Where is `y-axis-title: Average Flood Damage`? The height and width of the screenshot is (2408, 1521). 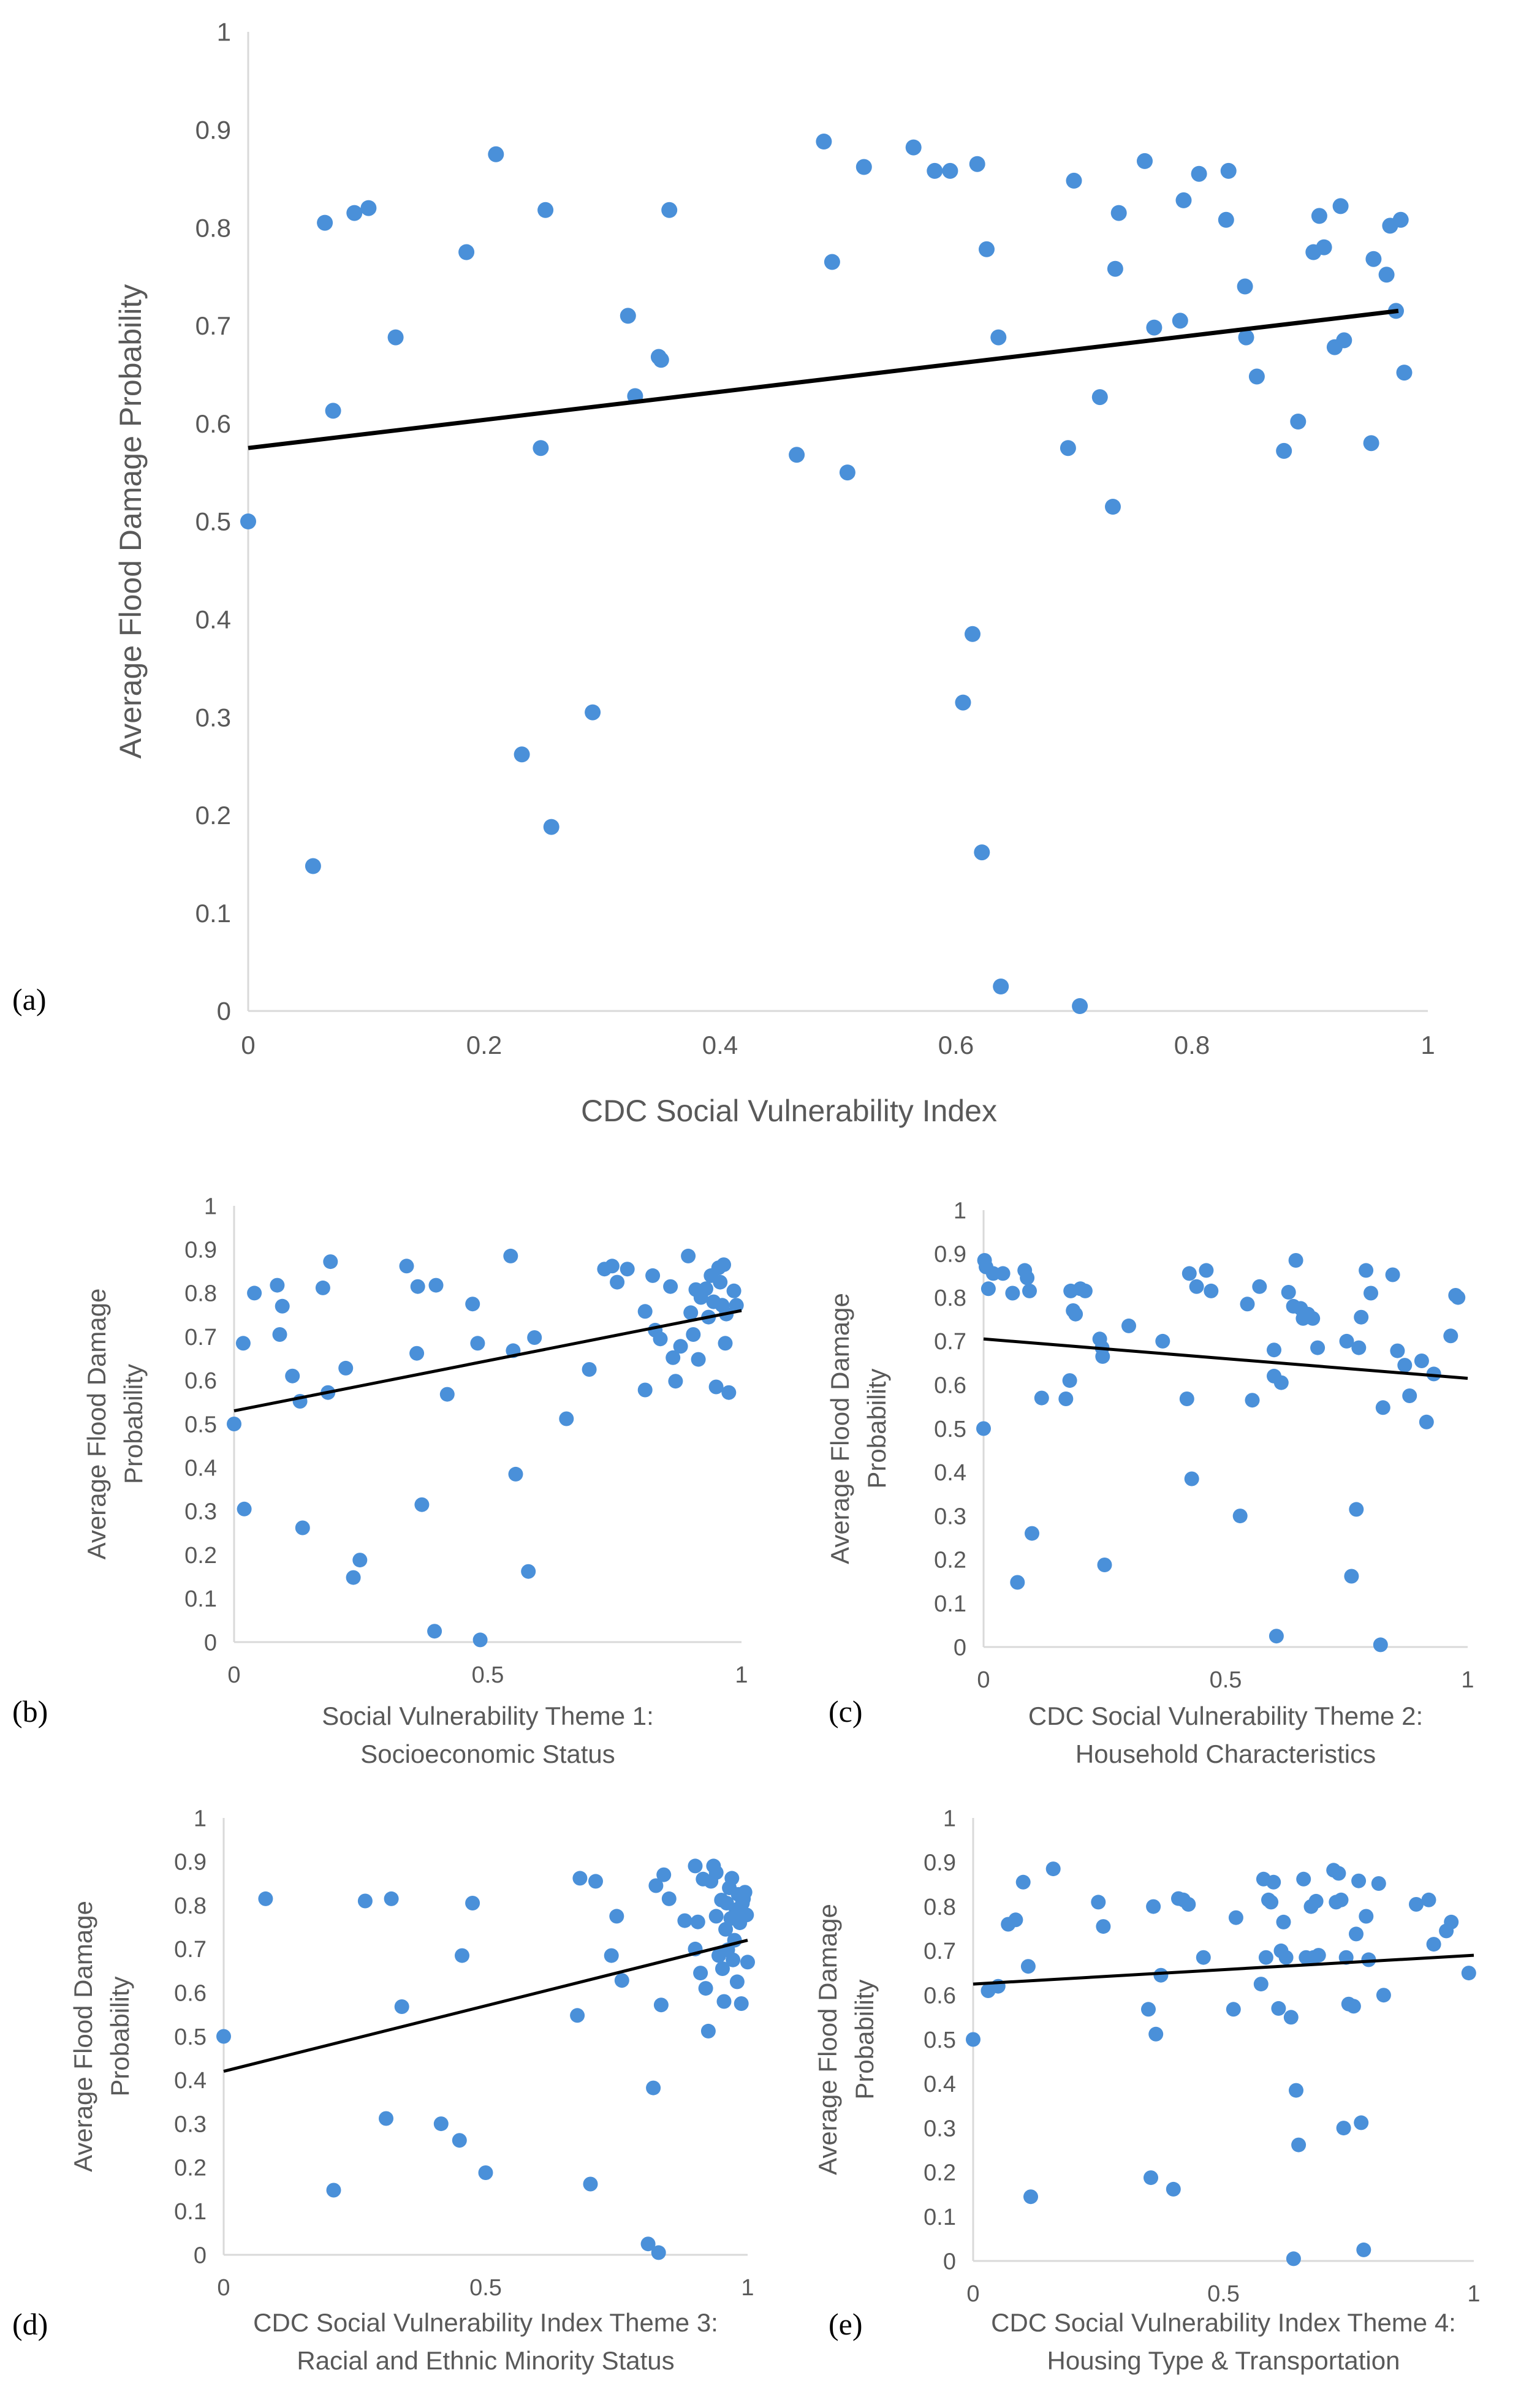
y-axis-title: Average Flood Damage is located at coordinates (97, 1424).